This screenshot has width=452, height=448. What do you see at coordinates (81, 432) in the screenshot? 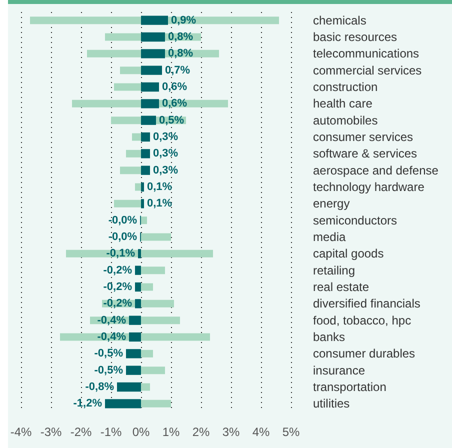
I see `x-tick-label: -2%` at bounding box center [81, 432].